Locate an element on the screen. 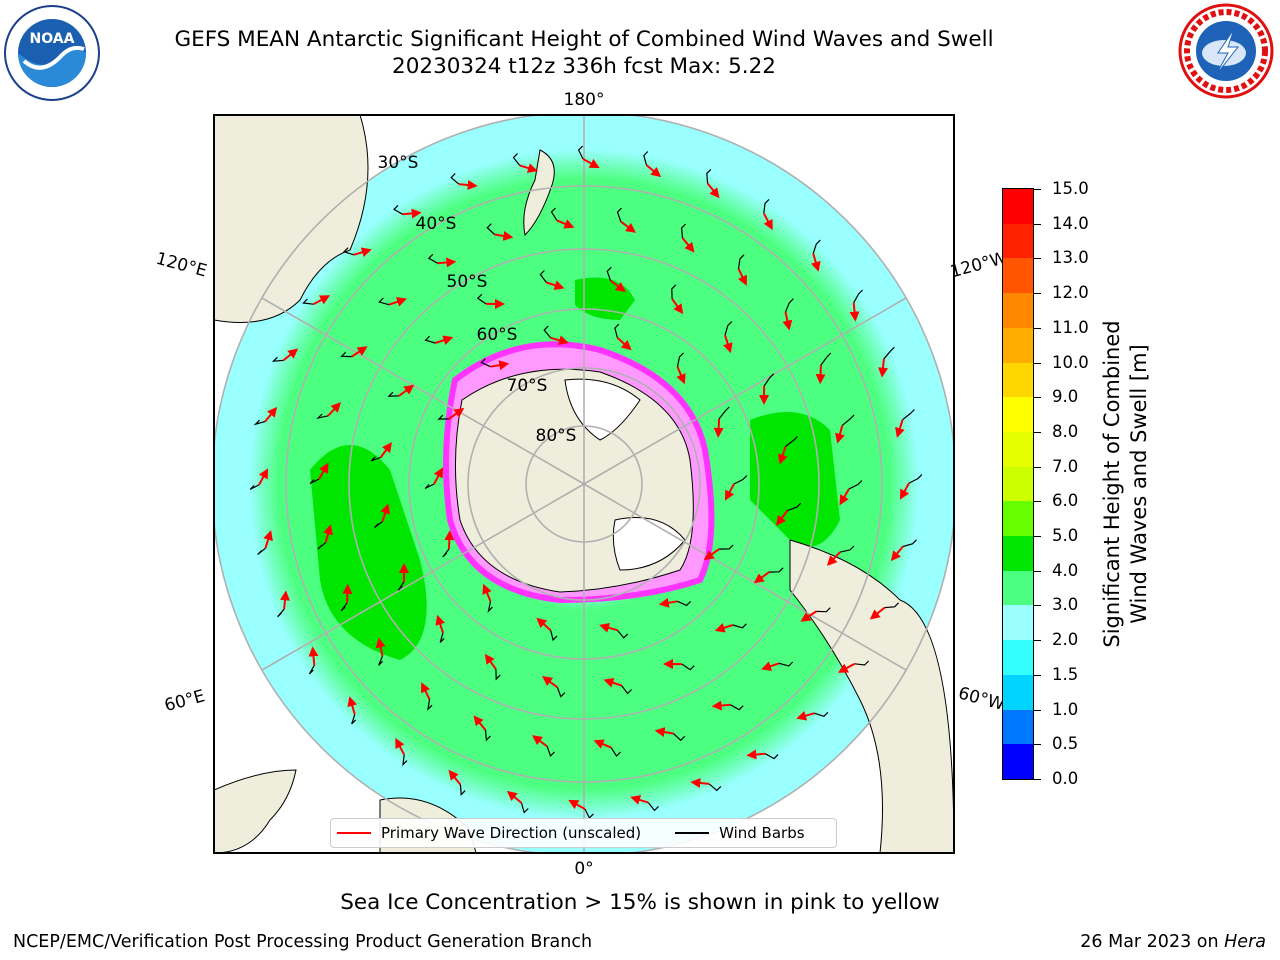  colorbar-tick-label: 6.0 is located at coordinates (1065, 501).